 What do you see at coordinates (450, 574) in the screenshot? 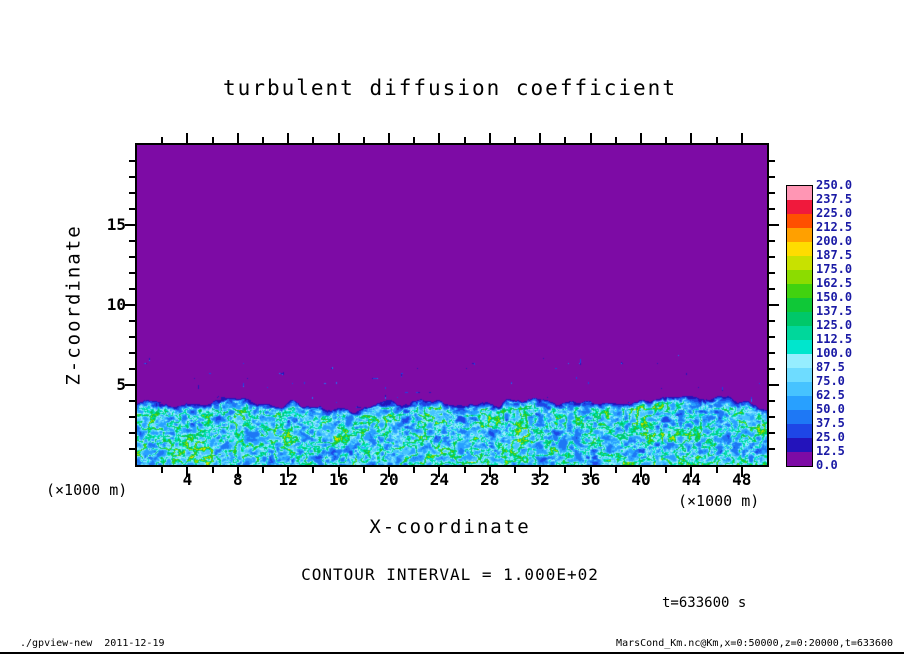
I see `contour-interval-text: CONTOUR INTERVAL = 1.000E+02` at bounding box center [450, 574].